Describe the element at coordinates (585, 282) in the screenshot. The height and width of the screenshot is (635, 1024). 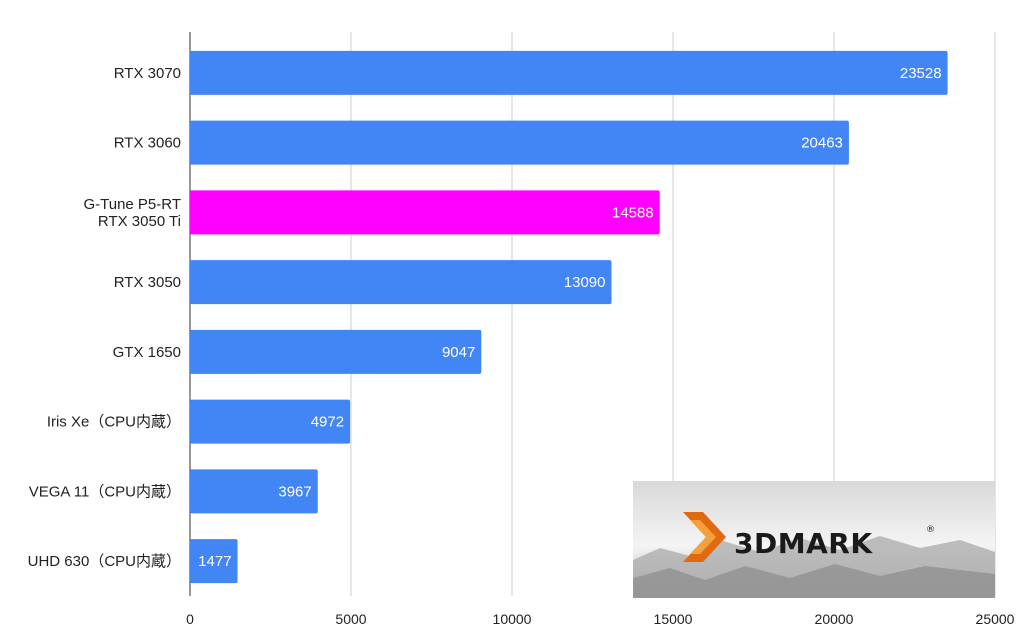
I see `data-label: 13090` at that location.